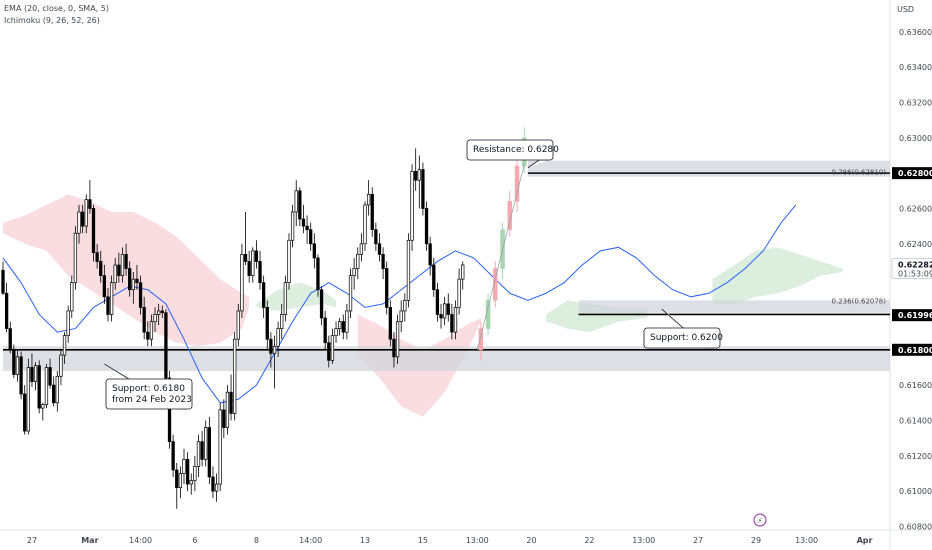 This screenshot has height=550, width=932. Describe the element at coordinates (915, 491) in the screenshot. I see `y-tick-label: 0.61000` at that location.